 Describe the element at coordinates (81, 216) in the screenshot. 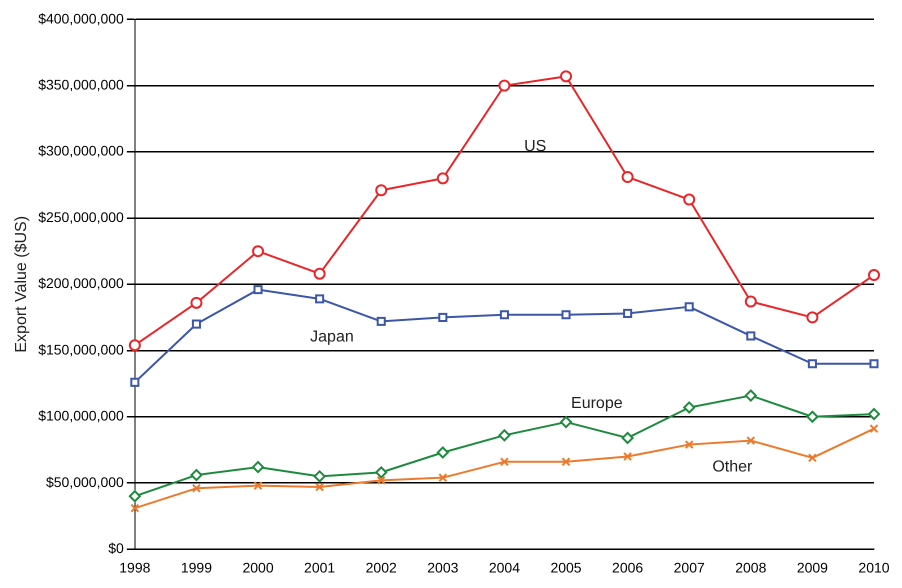

I see `y-tick-label: $250,000,000` at that location.